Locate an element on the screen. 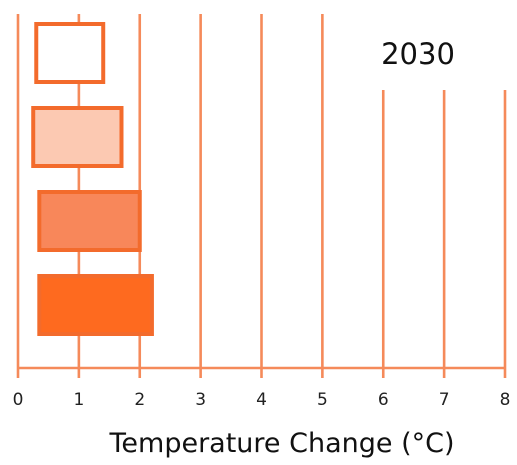 The height and width of the screenshot is (465, 517). x-tick-6: 6 is located at coordinates (383, 400).